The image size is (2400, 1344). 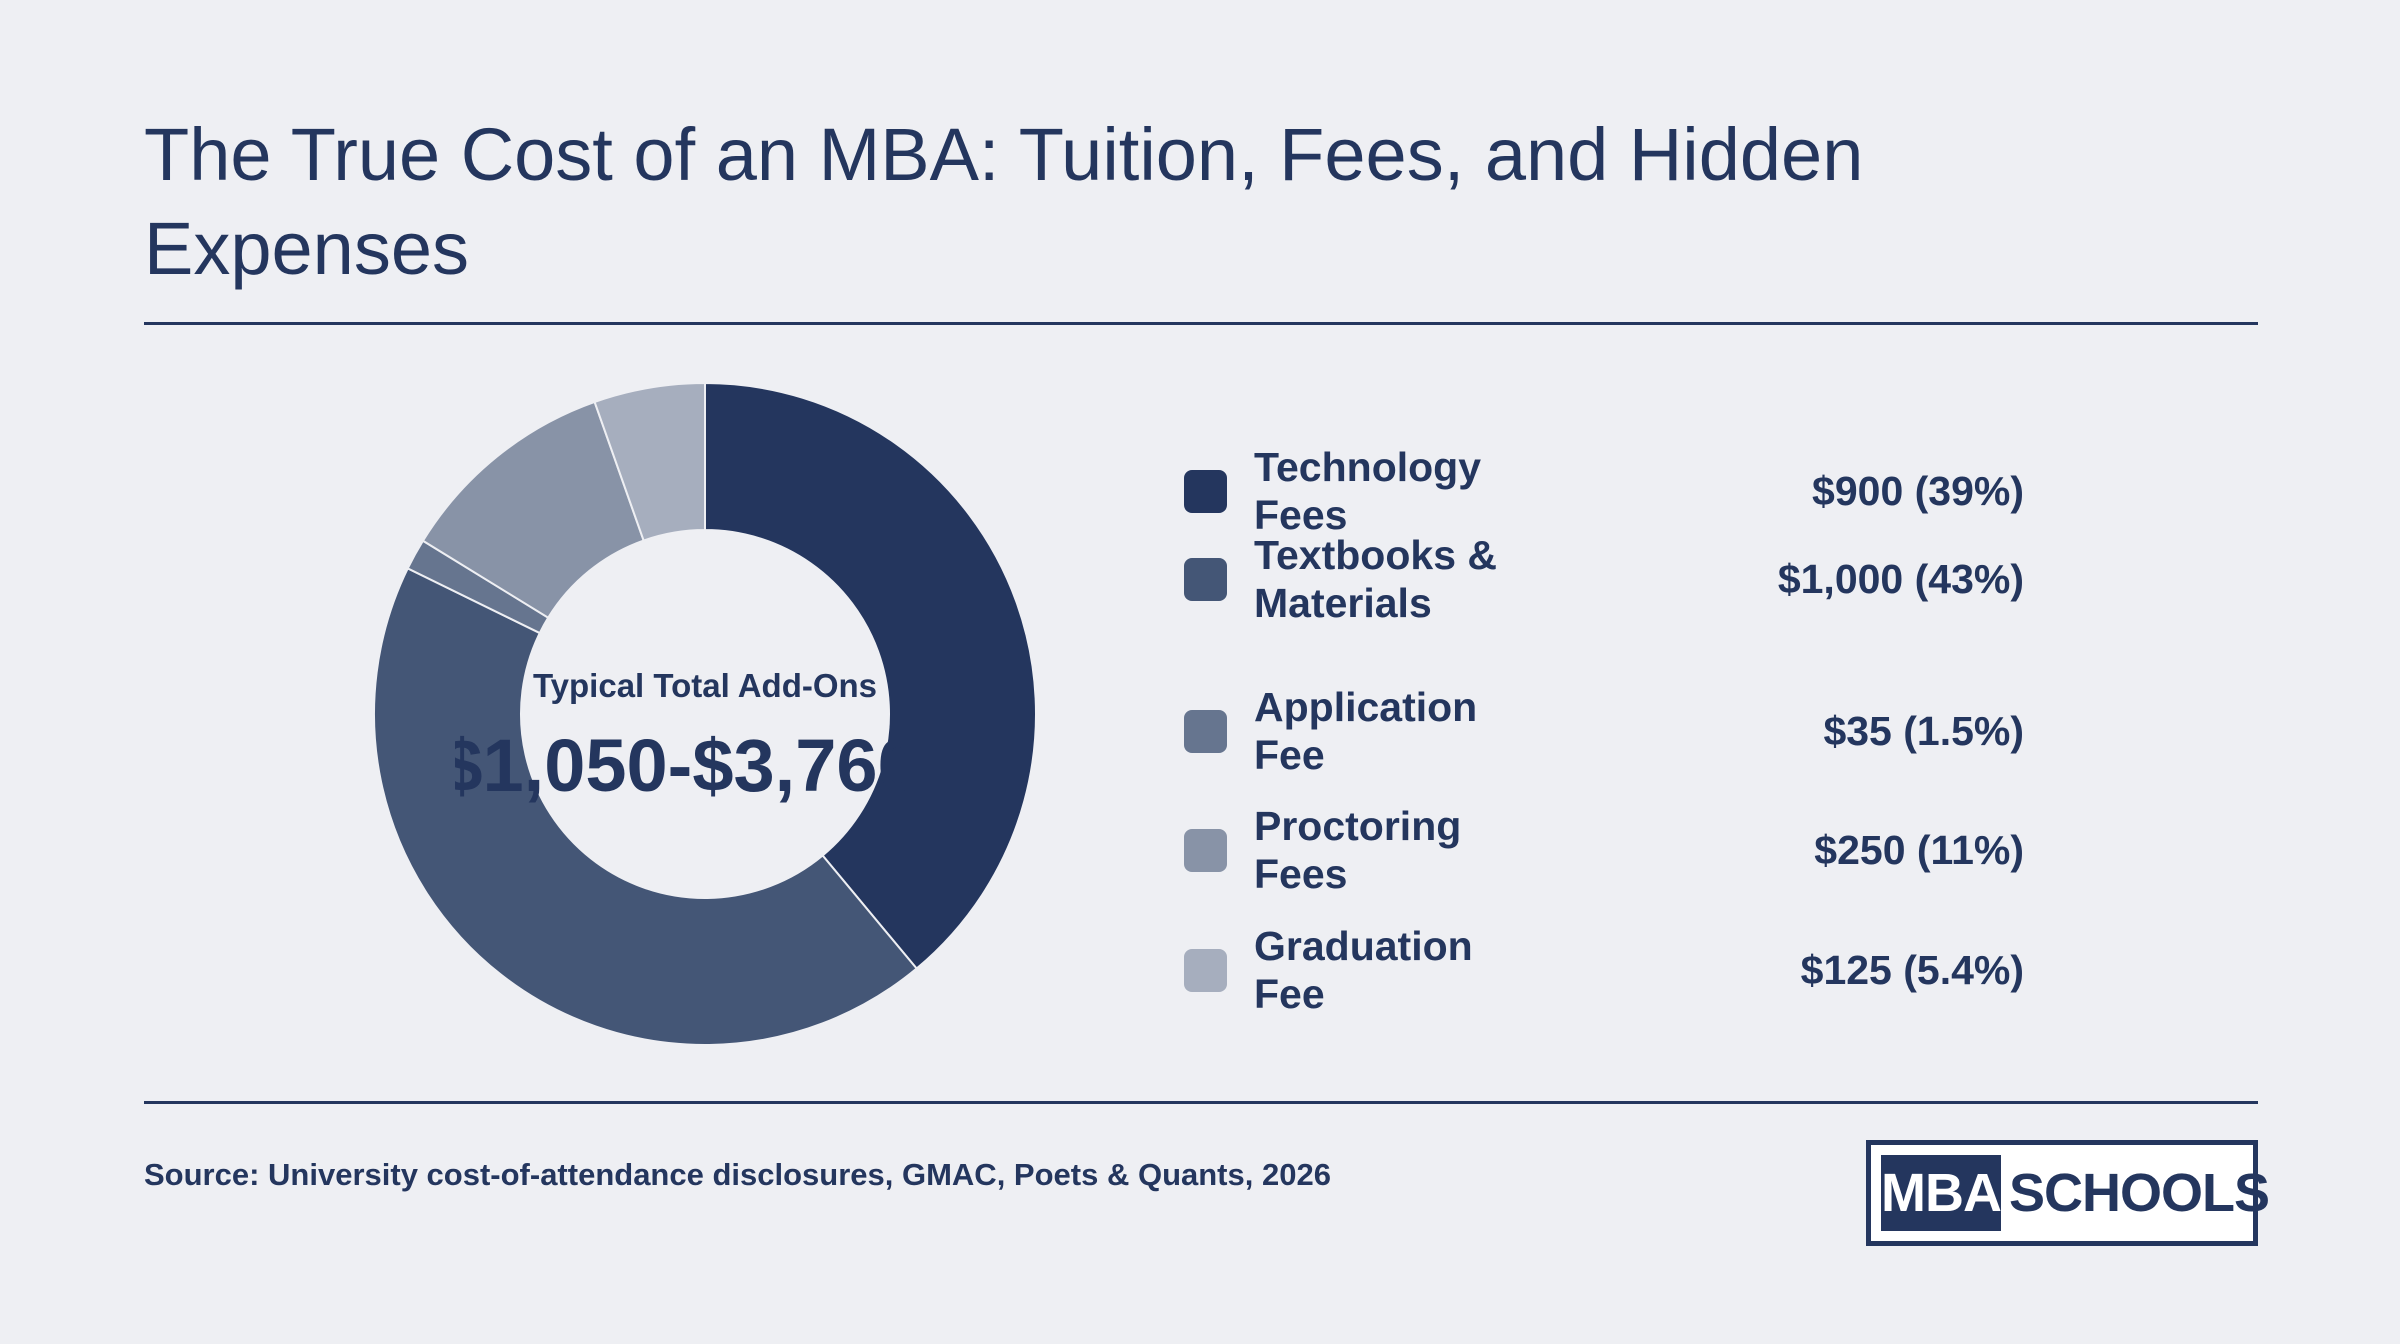 I want to click on legend-item-textbooks-materials: Textbooks & Materials $1,000 (43%), so click(x=1604, y=579).